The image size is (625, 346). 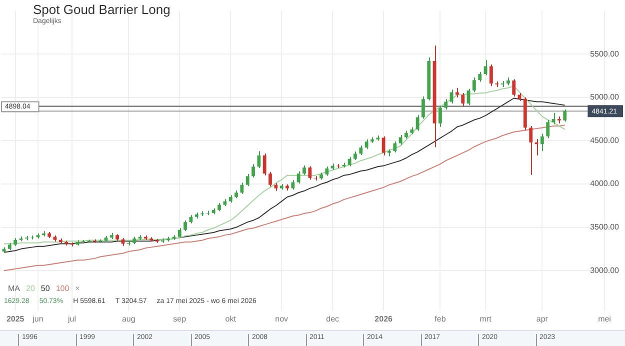 I want to click on x-tick-label: feb, so click(x=440, y=319).